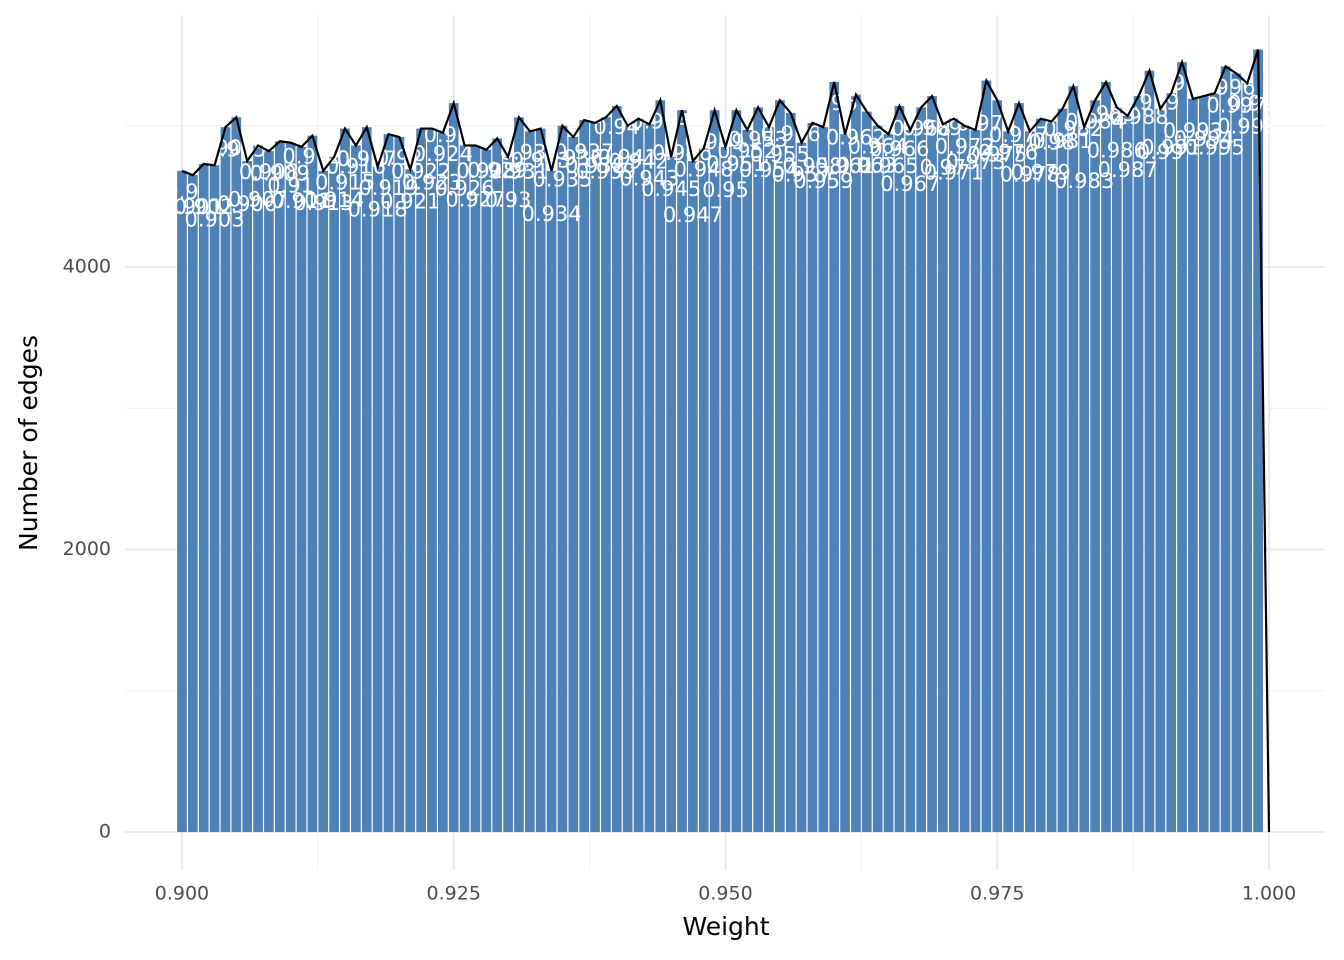  I want to click on data-label: 0.949, so click(715, 142).